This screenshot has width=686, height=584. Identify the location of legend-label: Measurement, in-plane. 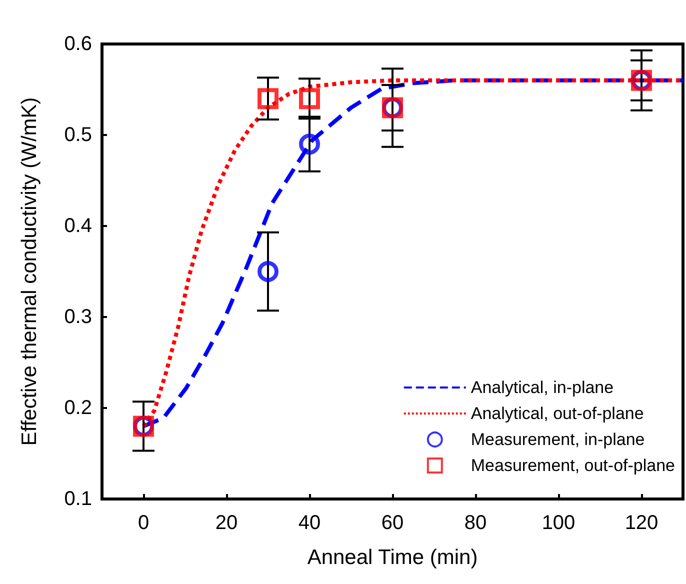
(557, 439).